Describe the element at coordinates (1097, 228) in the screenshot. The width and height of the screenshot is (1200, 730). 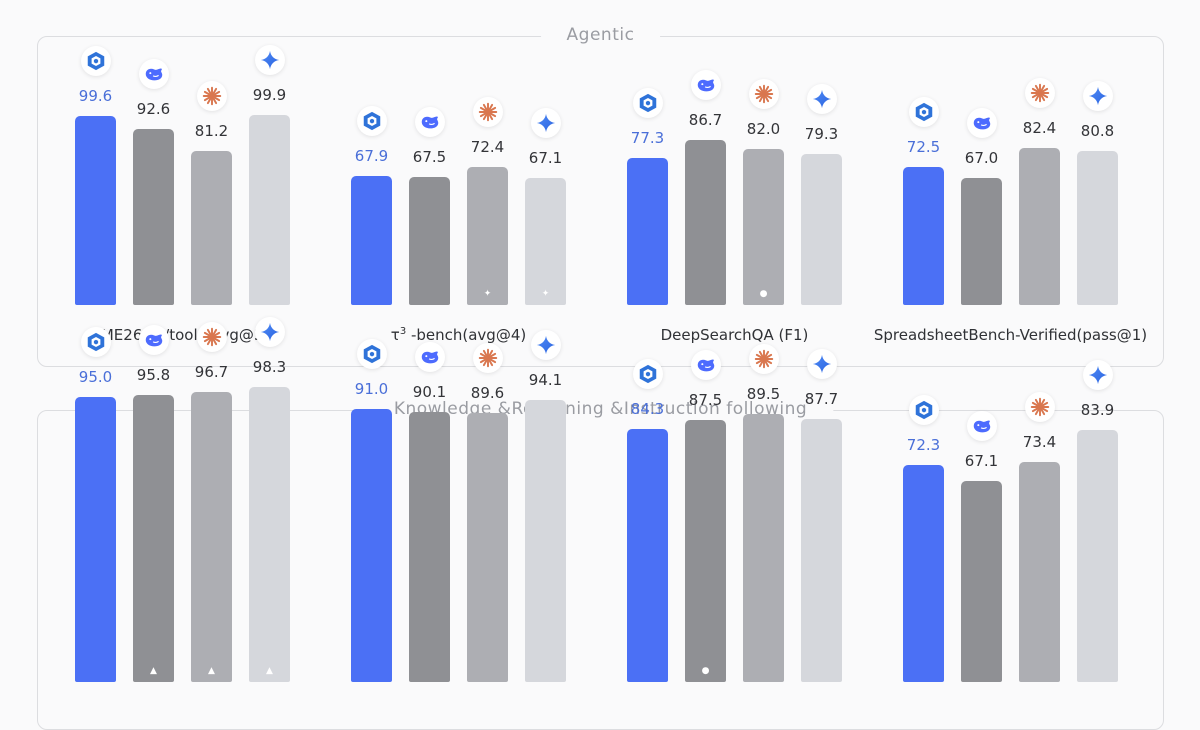
I see `bar-s0-g3-m3` at that location.